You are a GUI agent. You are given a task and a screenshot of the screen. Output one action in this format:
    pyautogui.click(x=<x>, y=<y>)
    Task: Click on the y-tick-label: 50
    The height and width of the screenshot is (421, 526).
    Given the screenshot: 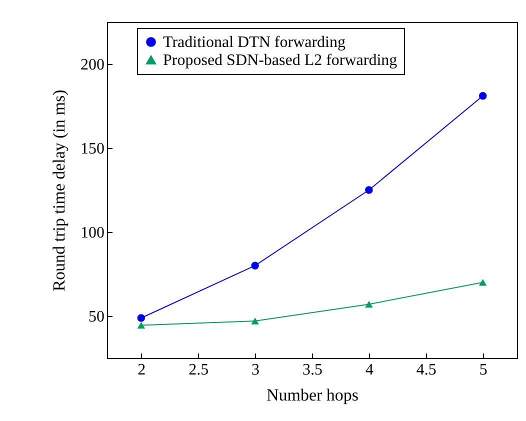 What is the action you would take?
    pyautogui.click(x=96, y=317)
    